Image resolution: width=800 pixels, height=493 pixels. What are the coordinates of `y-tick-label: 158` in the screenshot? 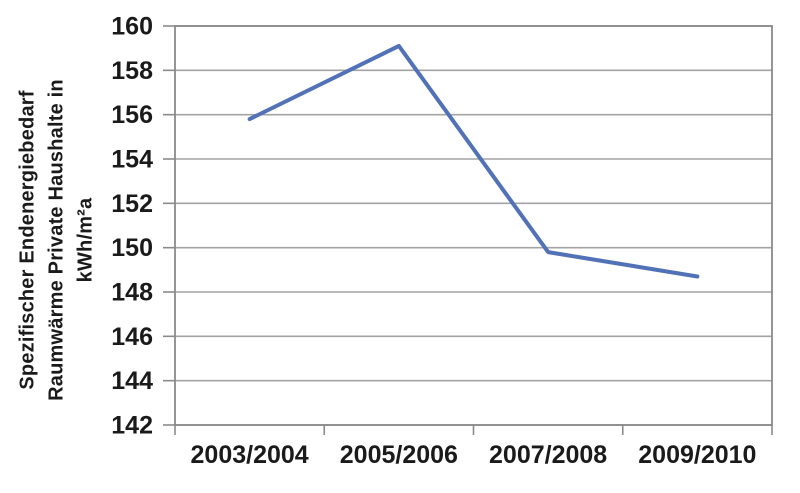 It's located at (132, 71).